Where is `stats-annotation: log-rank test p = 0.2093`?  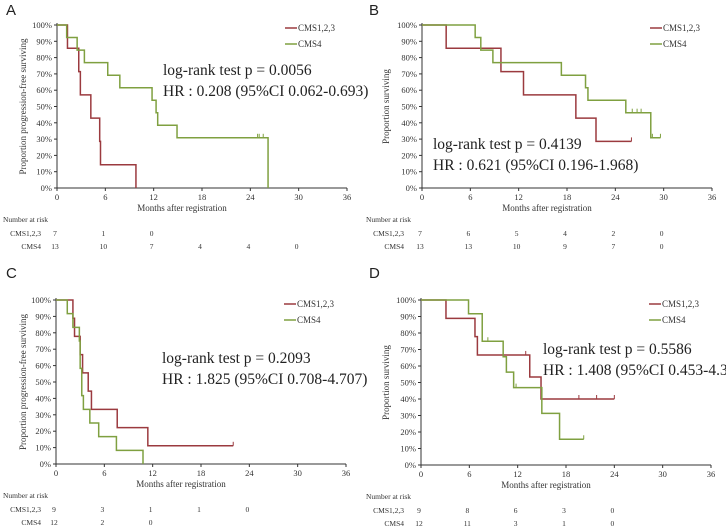 stats-annotation: log-rank test p = 0.2093 is located at coordinates (236, 358).